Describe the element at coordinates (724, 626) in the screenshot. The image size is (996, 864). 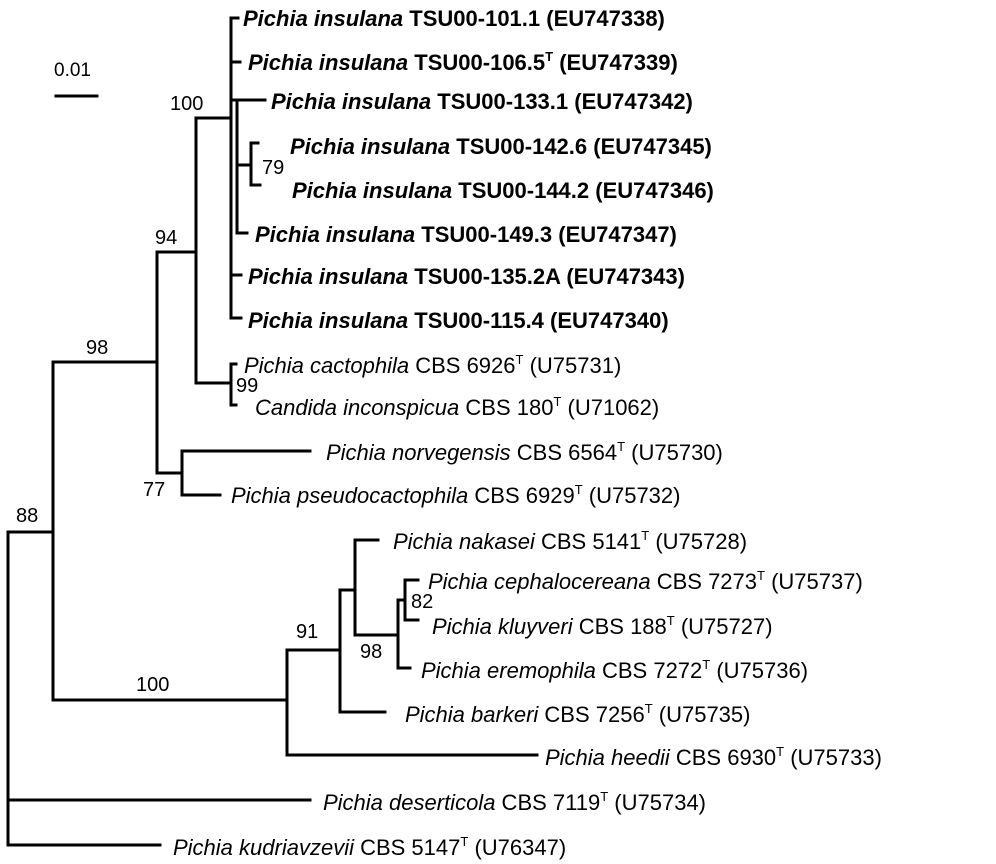
I see `accession-number: (U75727)` at that location.